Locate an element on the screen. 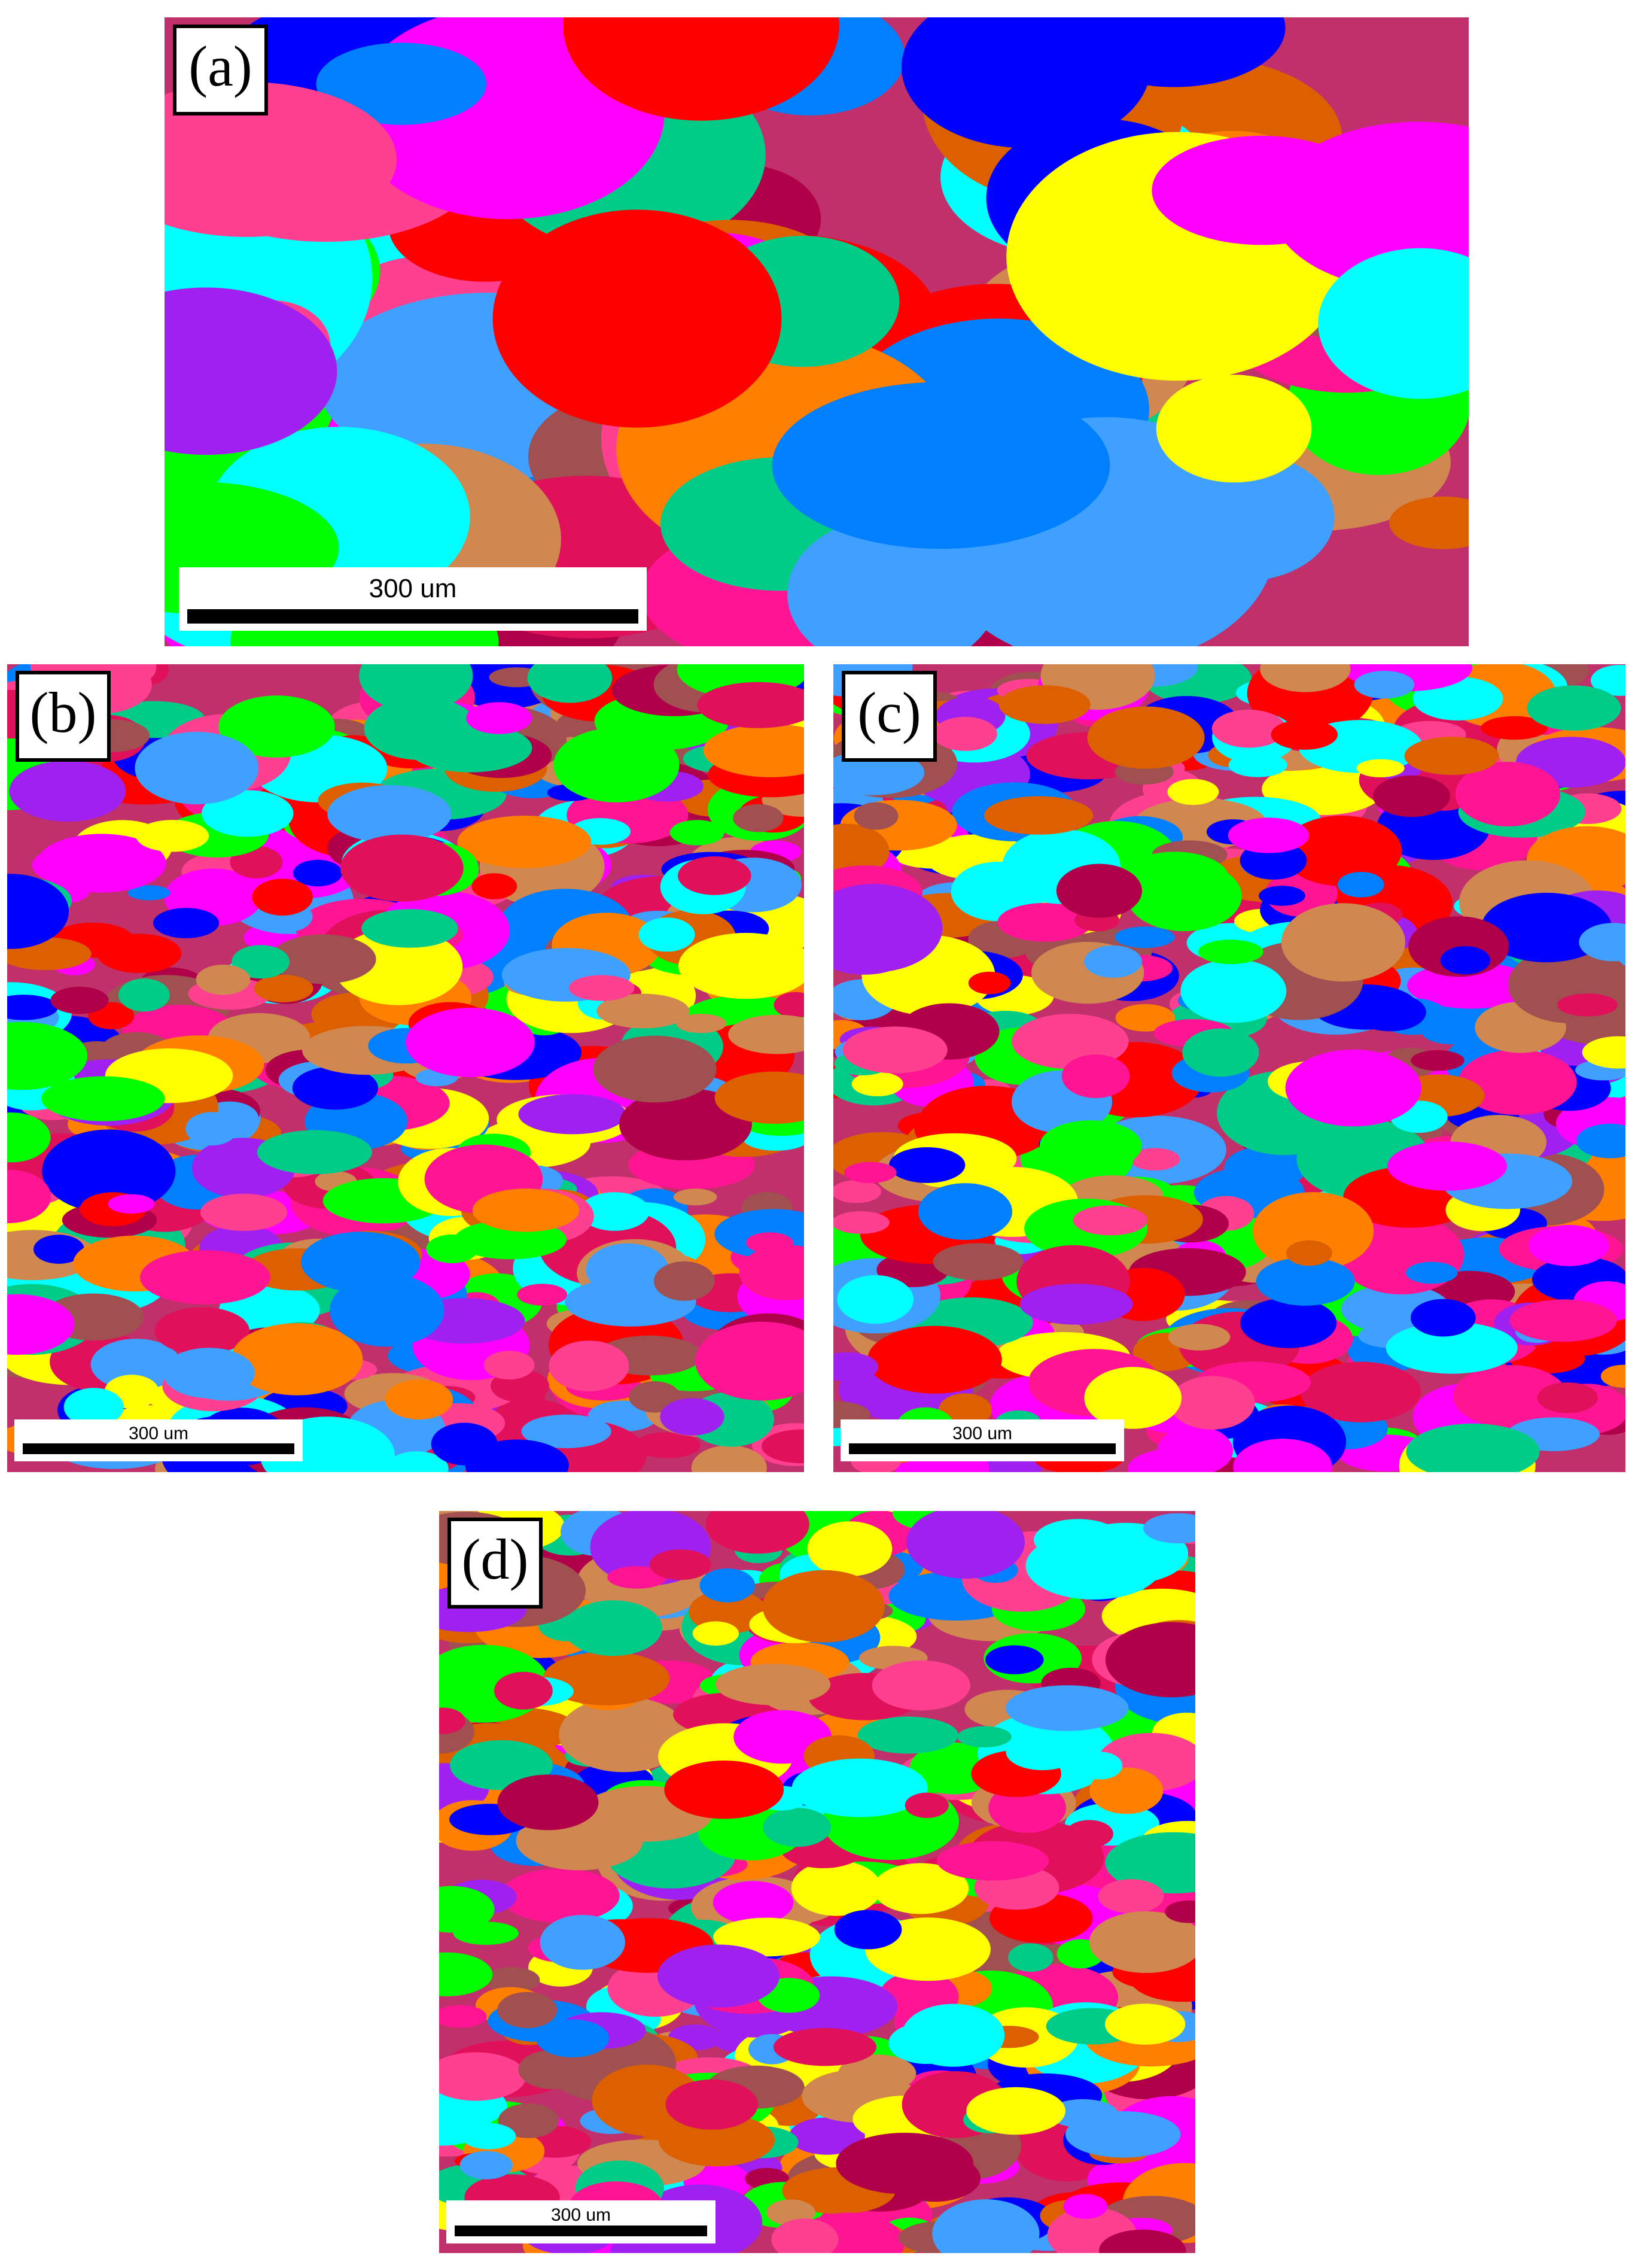 This screenshot has width=1635, height=2268. panel-label: (b) is located at coordinates (63, 712).